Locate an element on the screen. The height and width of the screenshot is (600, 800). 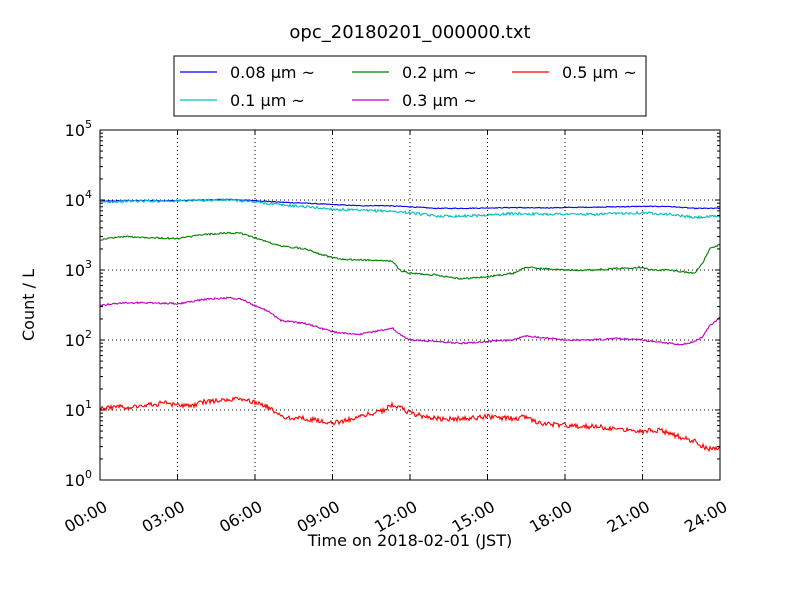
y-tick-label: 10³ is located at coordinates (78, 269).